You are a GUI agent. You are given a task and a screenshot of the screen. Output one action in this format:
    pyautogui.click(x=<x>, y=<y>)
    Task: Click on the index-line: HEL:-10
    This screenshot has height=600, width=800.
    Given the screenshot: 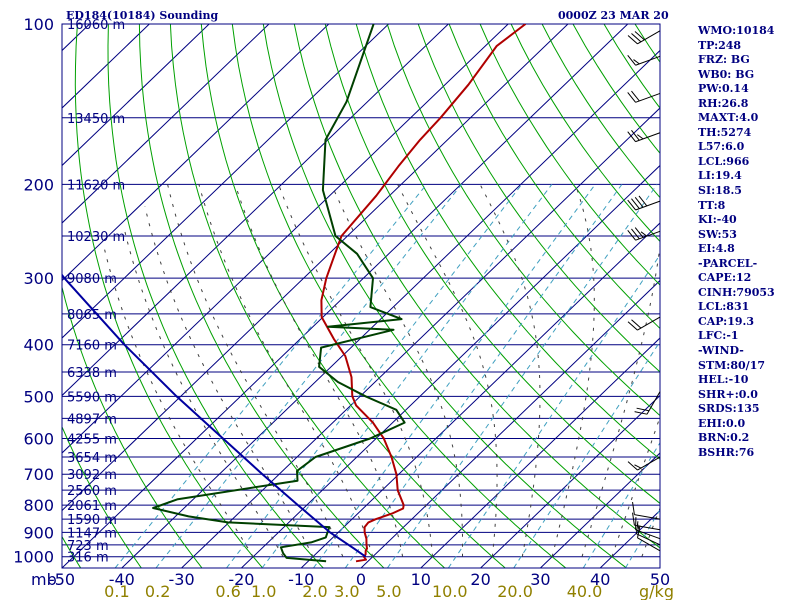 What is the action you would take?
    pyautogui.click(x=723, y=380)
    